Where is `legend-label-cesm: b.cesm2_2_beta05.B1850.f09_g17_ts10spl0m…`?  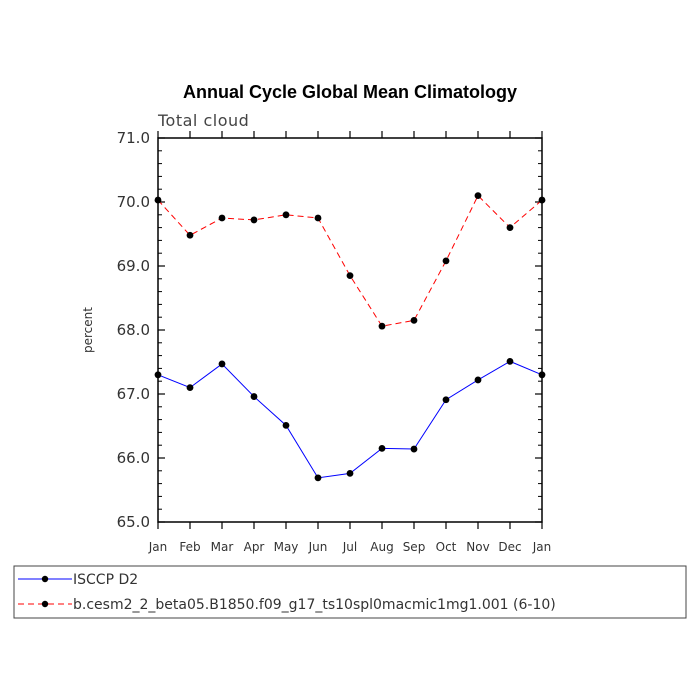
legend-label-cesm: b.cesm2_2_beta05.B1850.f09_g17_ts10spl0m… is located at coordinates (314, 605).